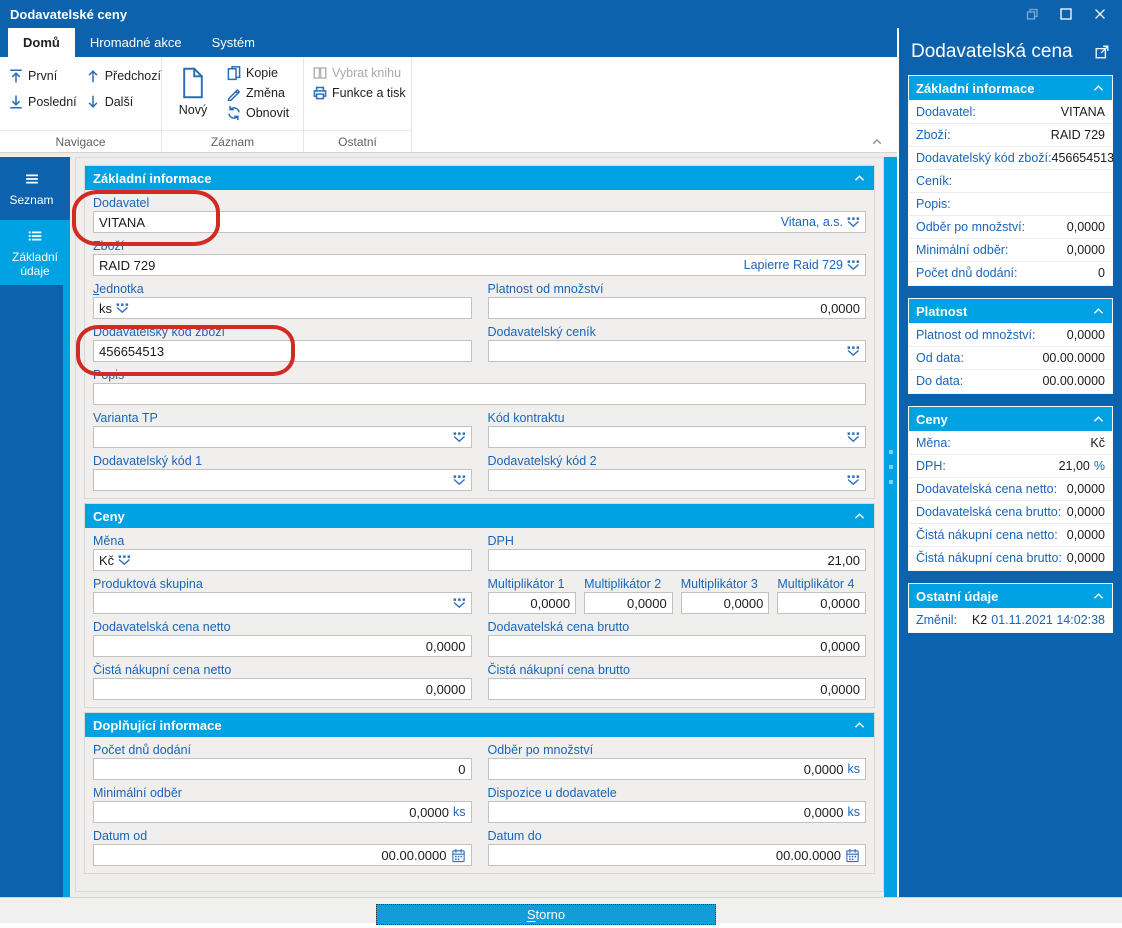 The height and width of the screenshot is (928, 1122). I want to click on prvni-button: První, so click(42, 76).